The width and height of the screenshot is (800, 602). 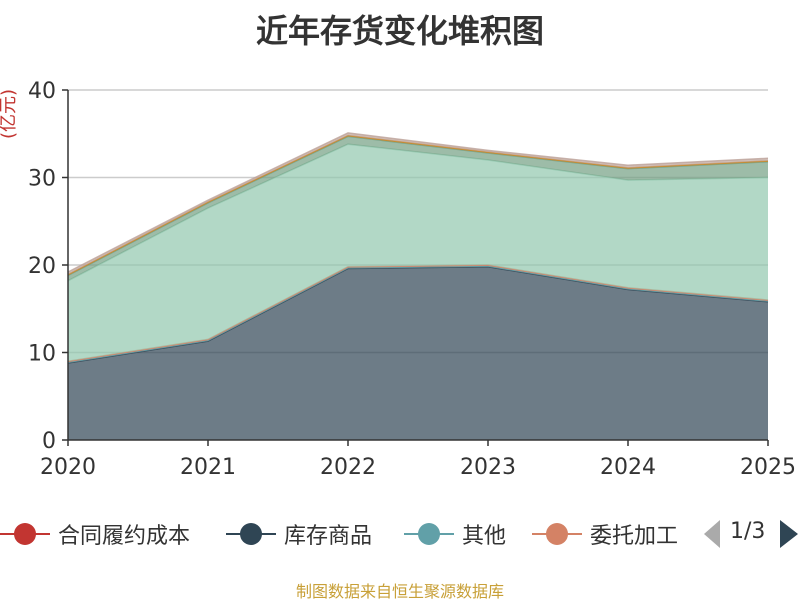 I want to click on y-tick-label: 10, so click(x=42, y=354).